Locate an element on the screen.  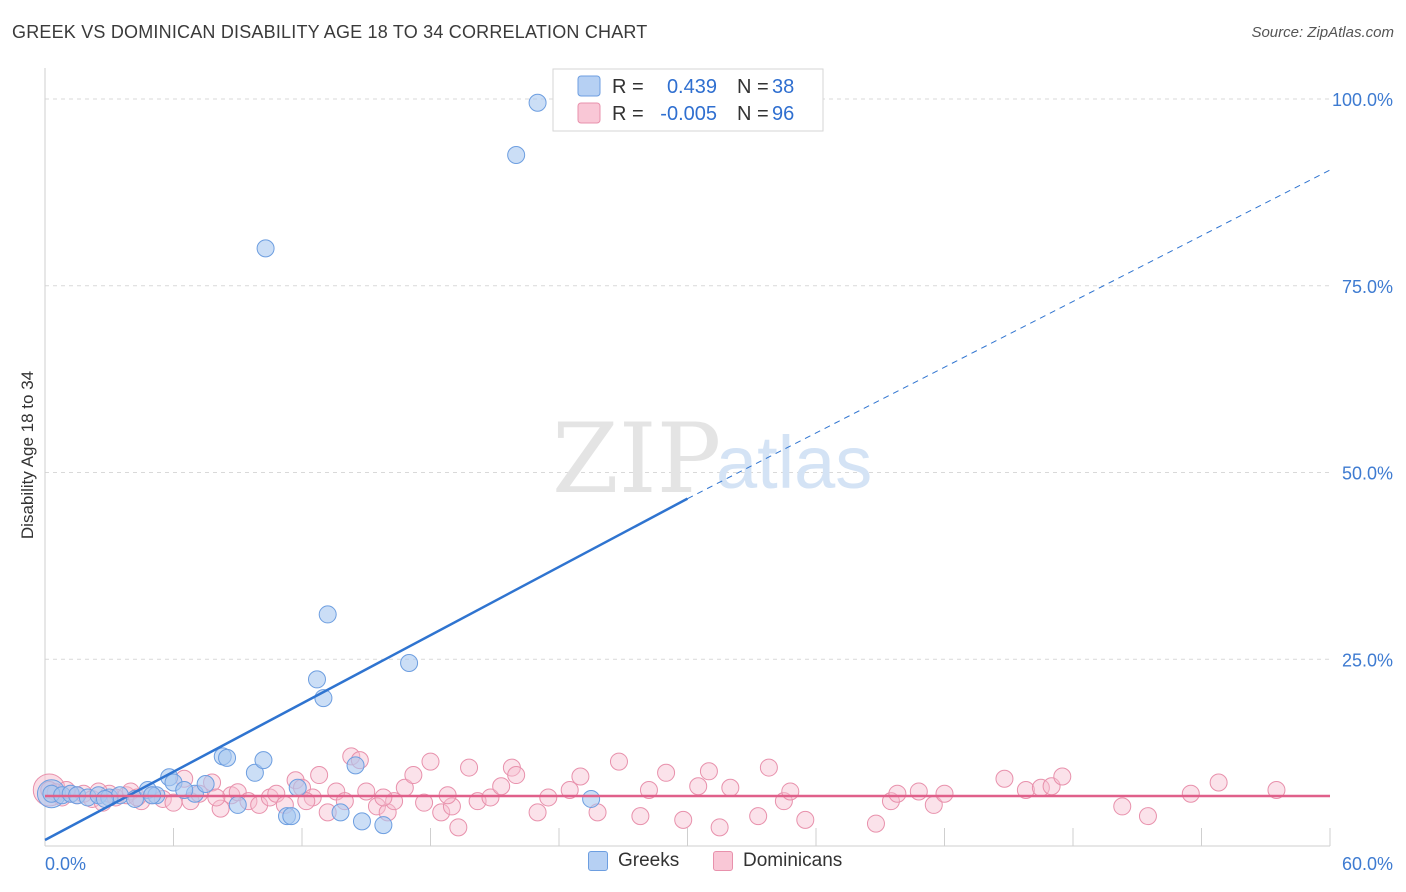
legend-swatch-dominicans is located at coordinates (589, 113).